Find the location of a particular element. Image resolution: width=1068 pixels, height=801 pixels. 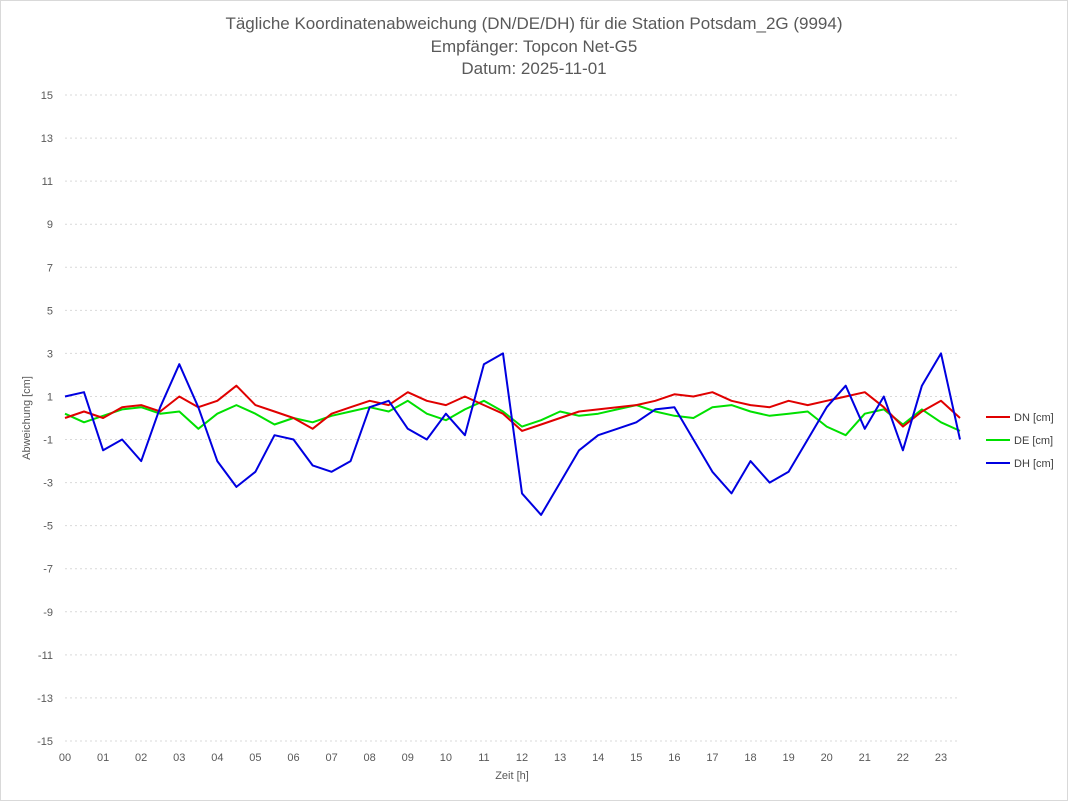

y-tick-label: 15 is located at coordinates (47, 96).